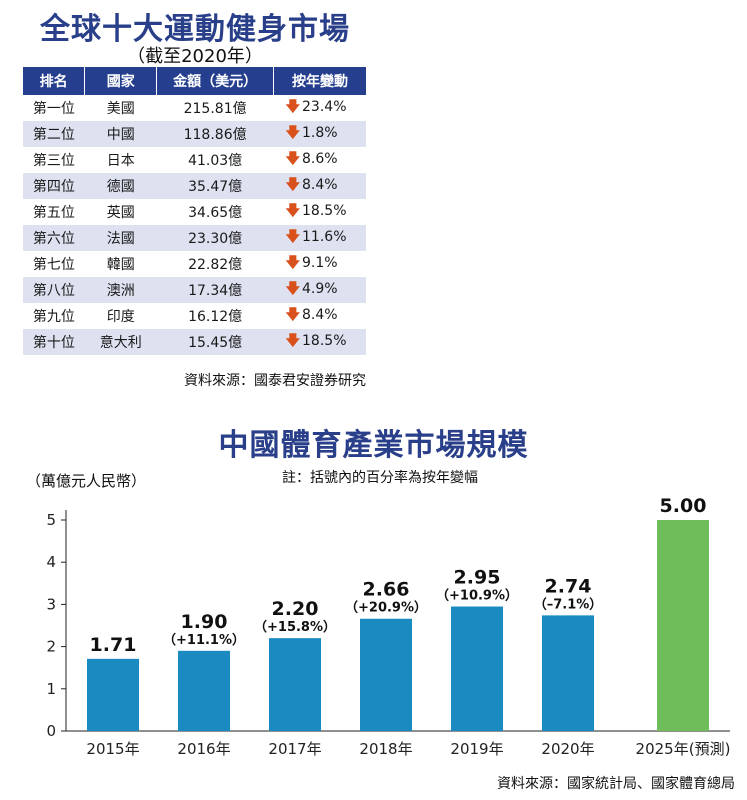 Image resolution: width=747 pixels, height=800 pixels. Describe the element at coordinates (215, 342) in the screenshot. I see `amount-cell: 15.45億` at that location.